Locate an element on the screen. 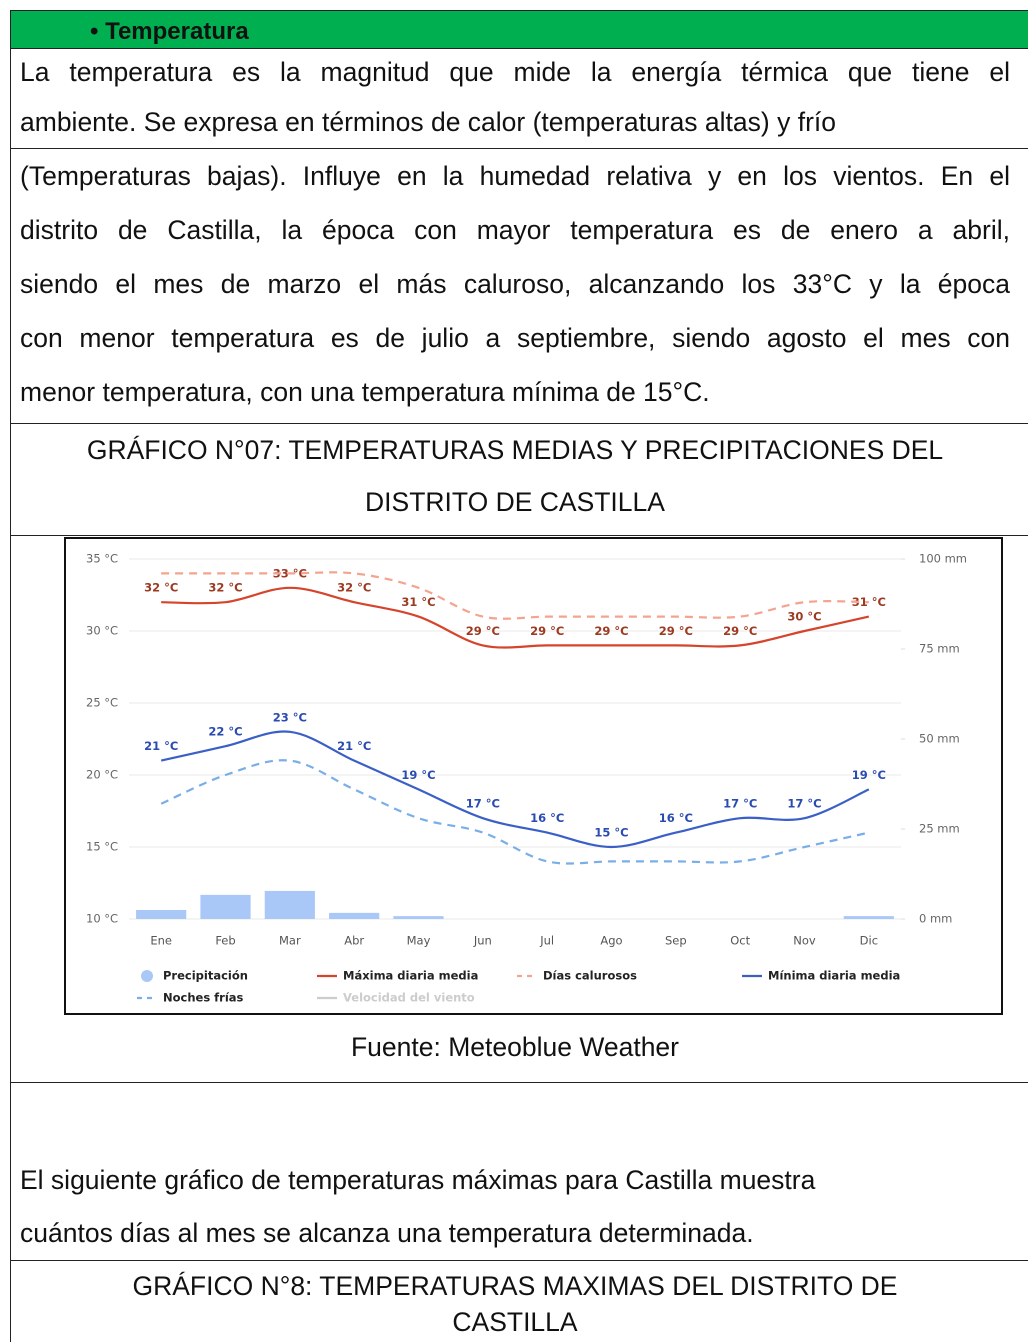 This screenshot has height=1342, width=1028. legend-label: Noches frías is located at coordinates (203, 998).